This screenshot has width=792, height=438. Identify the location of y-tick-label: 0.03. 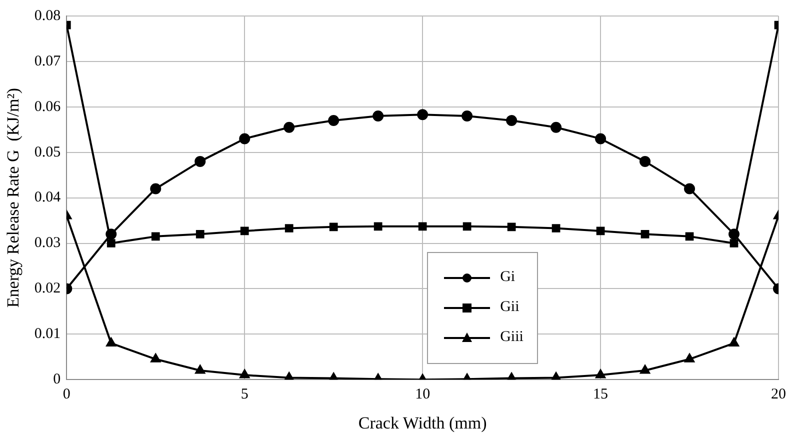
(47, 243).